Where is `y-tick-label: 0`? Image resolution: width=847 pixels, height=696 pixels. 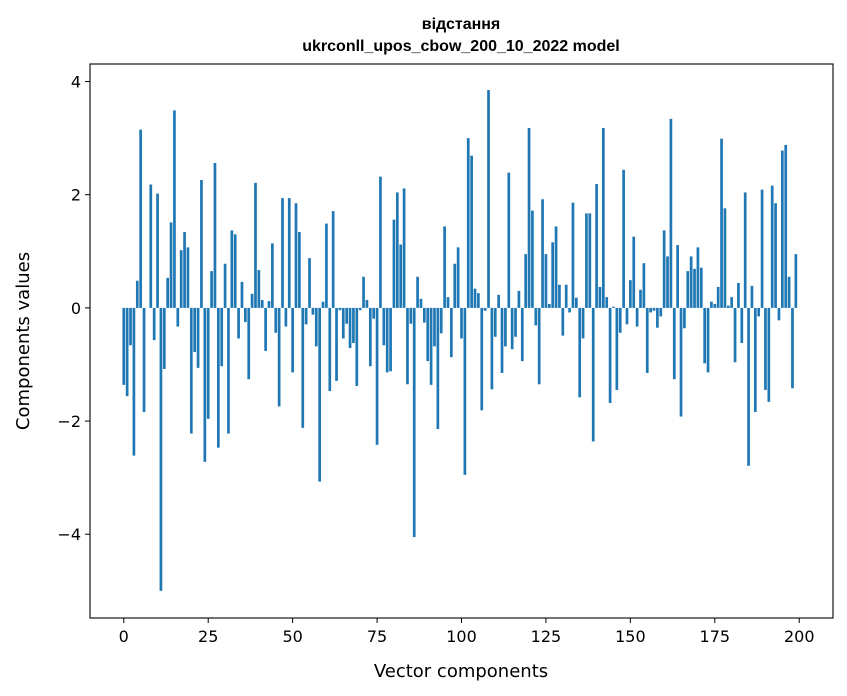 y-tick-label: 0 is located at coordinates (76, 308).